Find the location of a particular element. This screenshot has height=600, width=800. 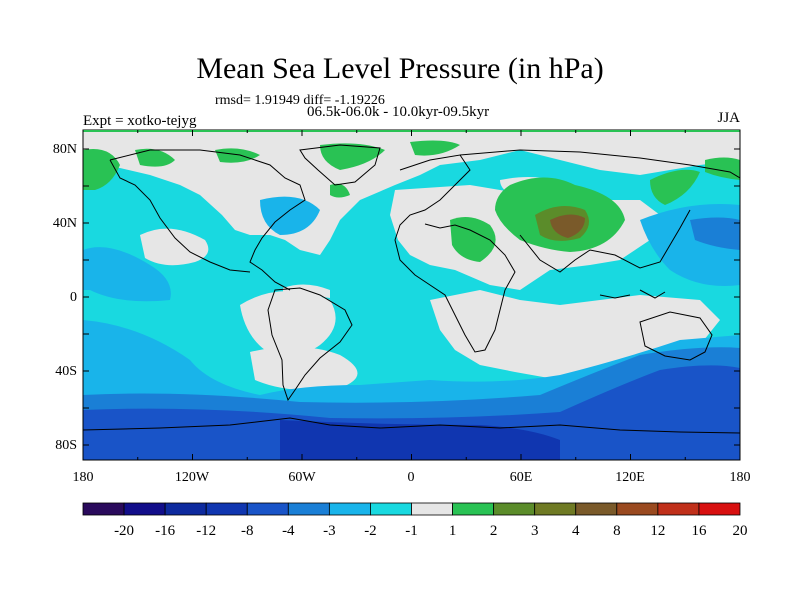

colorbar-label: -1 is located at coordinates (411, 531).